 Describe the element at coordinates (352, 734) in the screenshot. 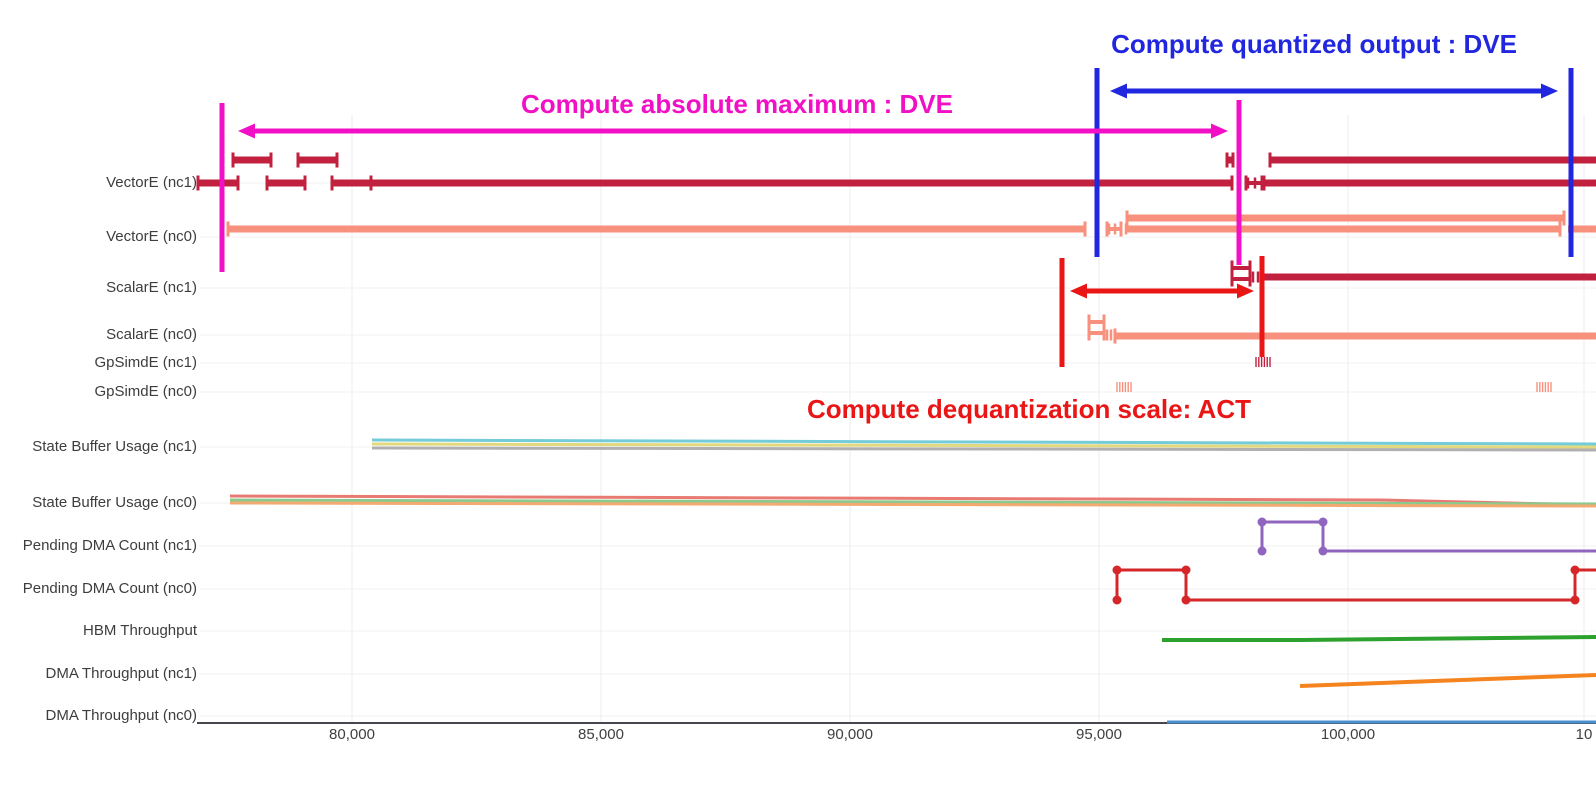

I see `x-tick-label: 80,000` at that location.